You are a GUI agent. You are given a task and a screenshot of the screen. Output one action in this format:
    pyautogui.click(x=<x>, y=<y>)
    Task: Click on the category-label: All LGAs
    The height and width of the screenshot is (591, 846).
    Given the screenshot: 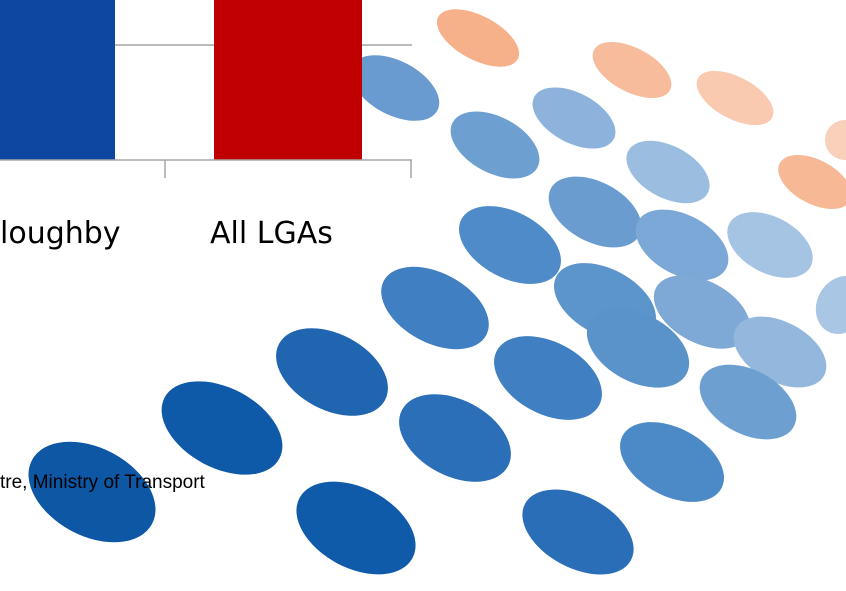 What is the action you would take?
    pyautogui.click(x=271, y=233)
    